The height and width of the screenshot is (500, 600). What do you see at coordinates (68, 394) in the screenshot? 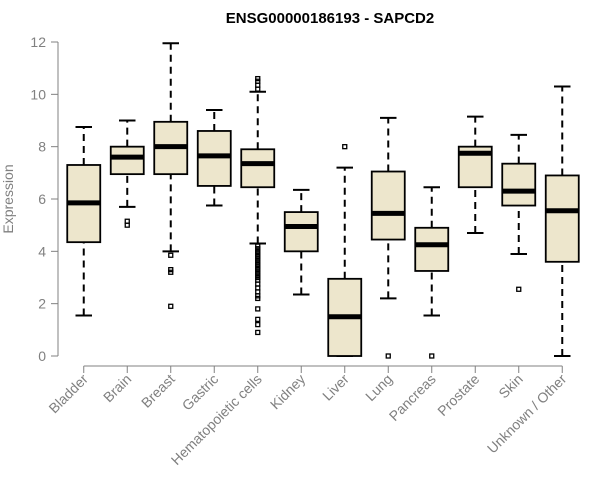
I see `x-tick-label: Bladder` at bounding box center [68, 394].